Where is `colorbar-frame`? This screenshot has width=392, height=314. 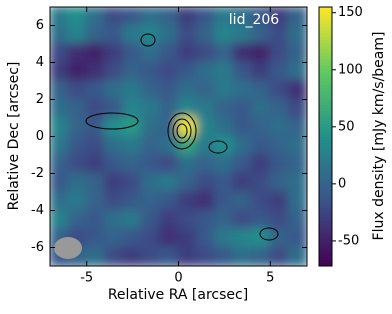
colorbar-frame is located at coordinates (325, 136).